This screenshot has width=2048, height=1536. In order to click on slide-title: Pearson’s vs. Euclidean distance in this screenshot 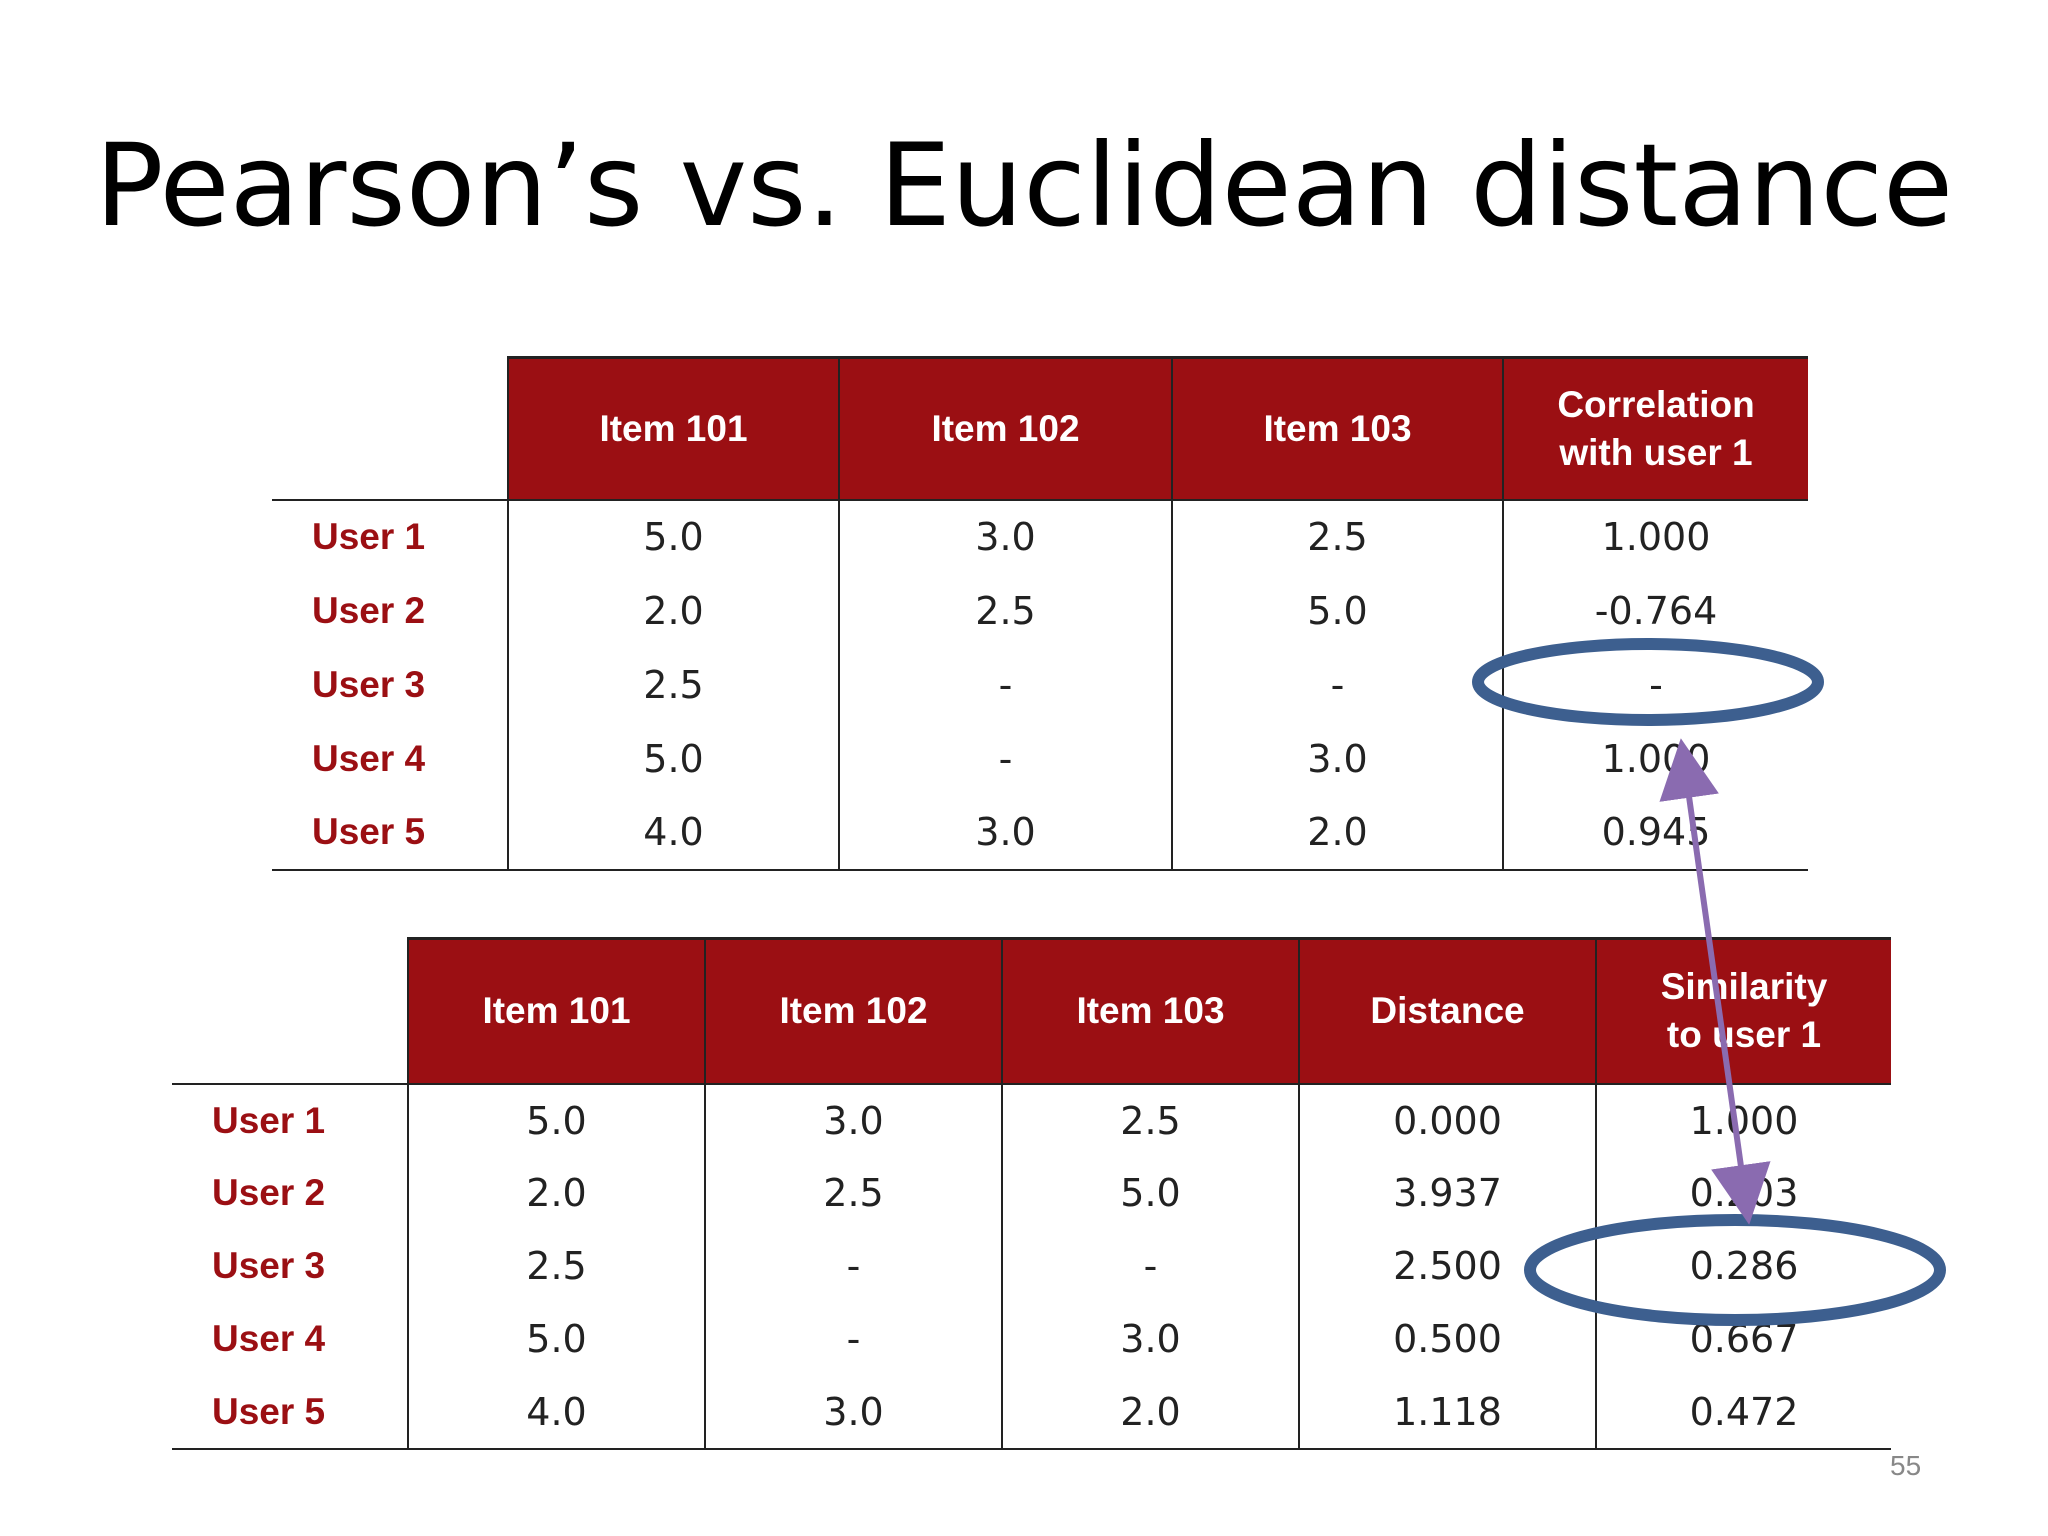, I will do `click(1024, 185)`.